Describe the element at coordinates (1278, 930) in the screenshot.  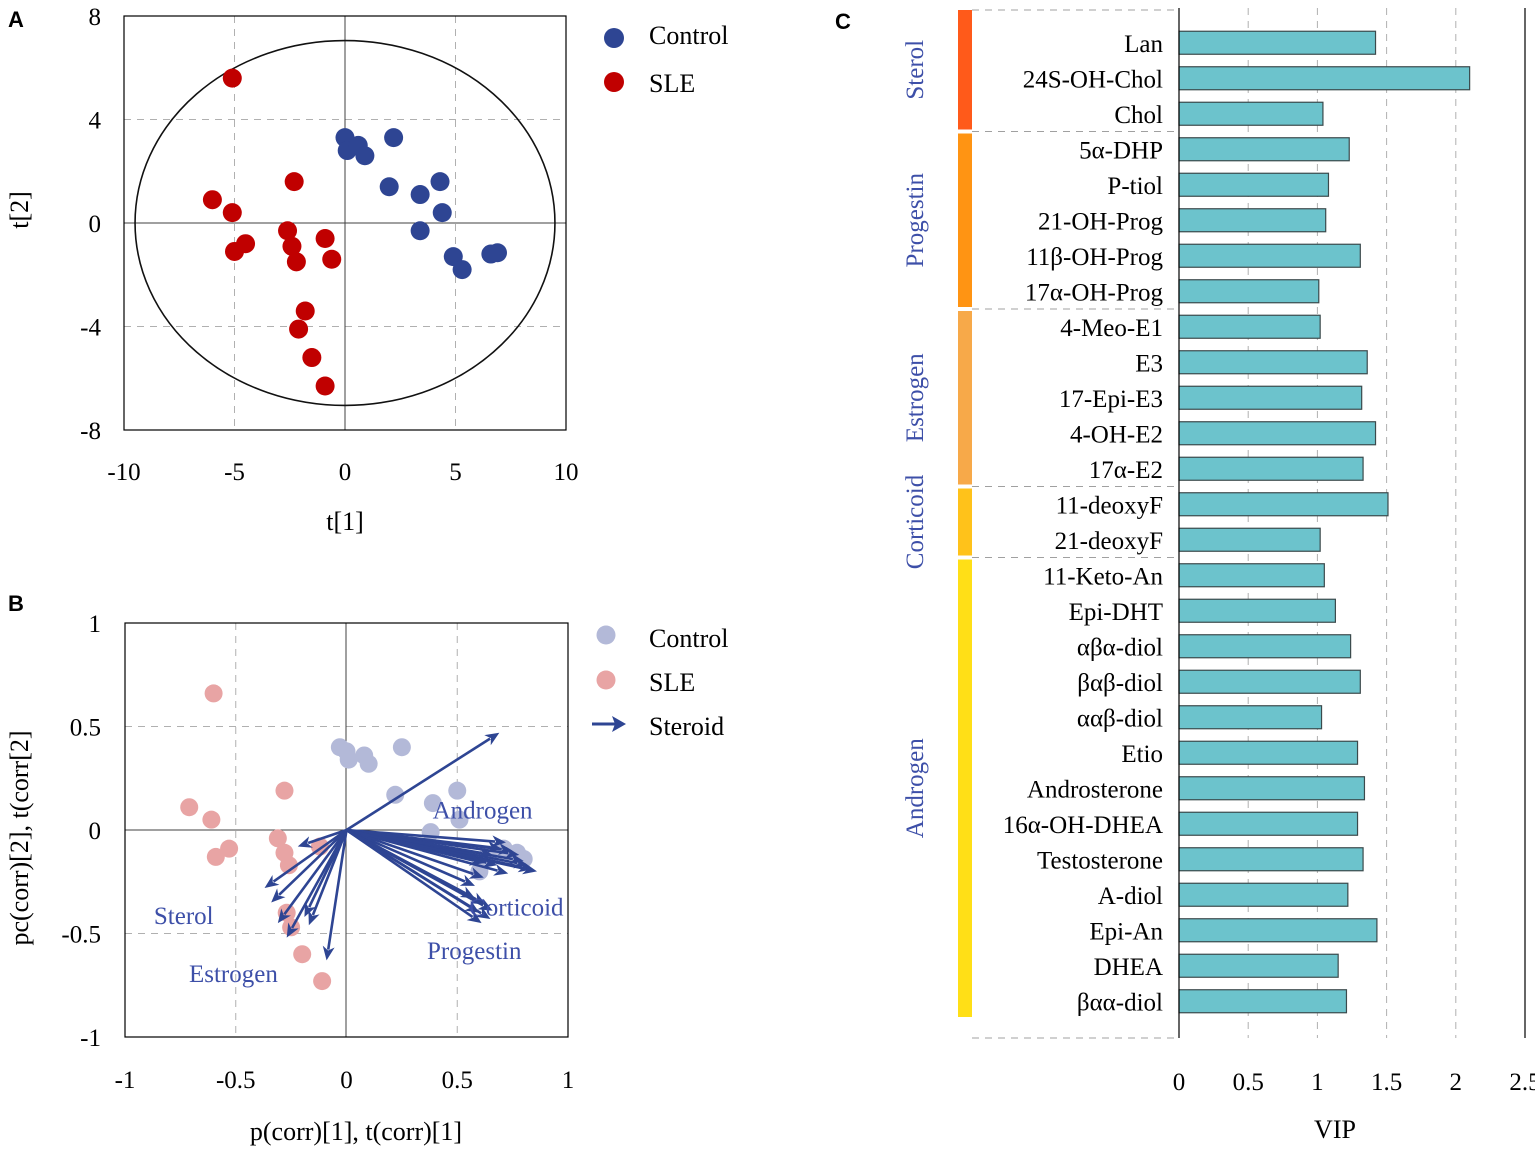
I see `panel-c-bar-epi-an` at that location.